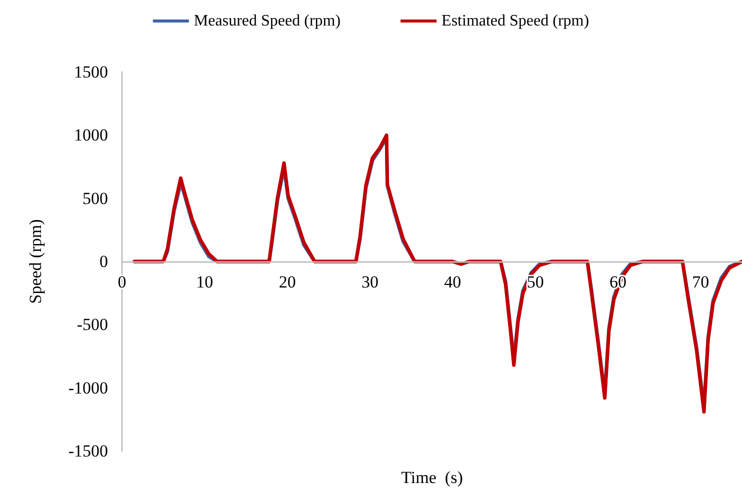  What do you see at coordinates (92, 324) in the screenshot?
I see `y-tick-label: -500` at bounding box center [92, 324].